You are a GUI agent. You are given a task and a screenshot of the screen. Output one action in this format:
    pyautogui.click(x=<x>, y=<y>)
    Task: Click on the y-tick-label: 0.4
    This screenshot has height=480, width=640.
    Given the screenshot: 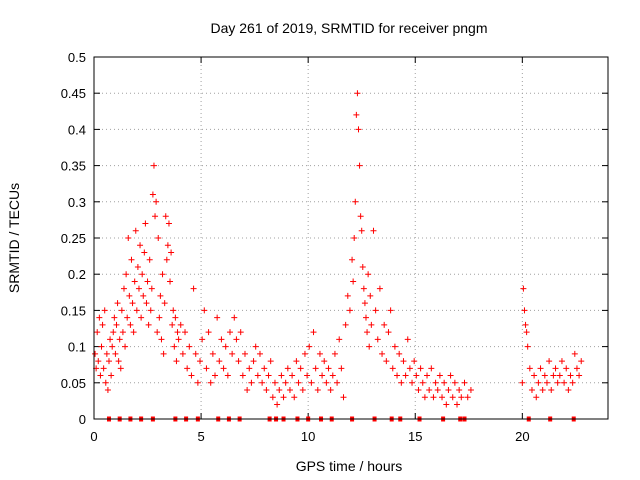 What is the action you would take?
    pyautogui.click(x=77, y=129)
    